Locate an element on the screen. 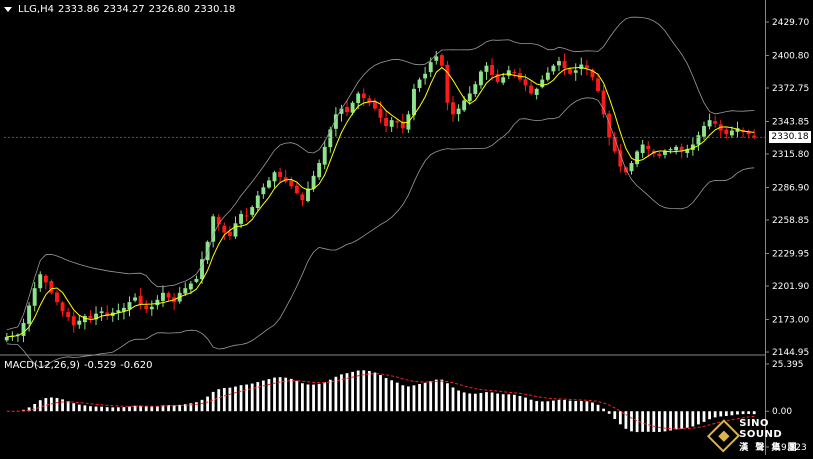  chart-header: LLG,H4 2333.86 2334.27 2326.80 2330.18 is located at coordinates (119, 9).